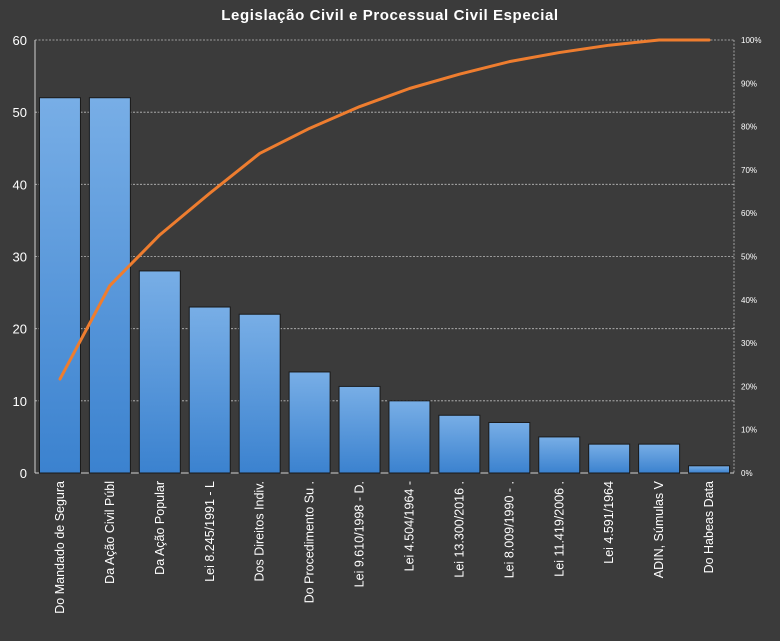  Describe the element at coordinates (751, 40) in the screenshot. I see `y-right-tick-label: 100%` at that location.